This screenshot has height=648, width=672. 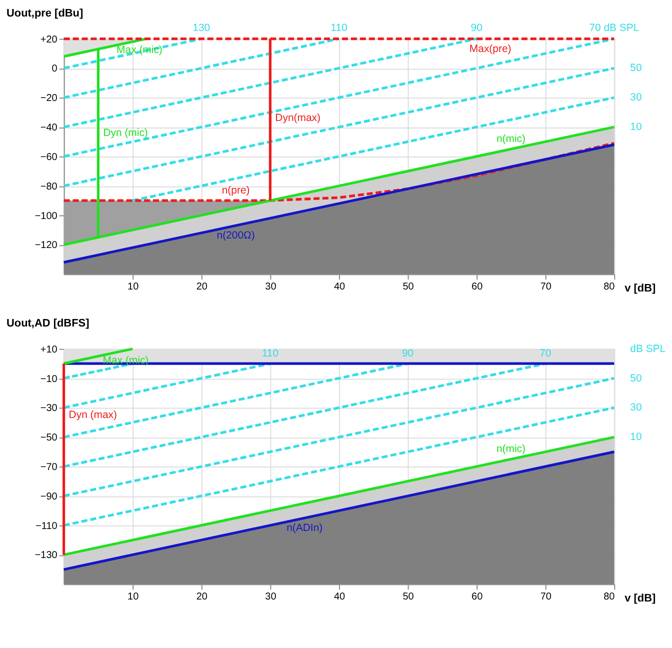 What do you see at coordinates (49, 40) in the screenshot?
I see `y-tick-label: +20` at bounding box center [49, 40].